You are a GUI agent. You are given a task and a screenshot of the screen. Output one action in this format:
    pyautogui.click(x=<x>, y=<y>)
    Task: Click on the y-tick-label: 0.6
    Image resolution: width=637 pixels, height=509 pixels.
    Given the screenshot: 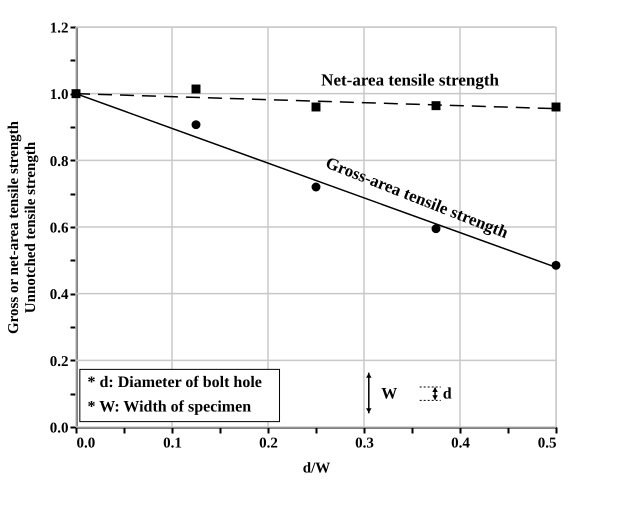 What is the action you would take?
    pyautogui.click(x=59, y=228)
    